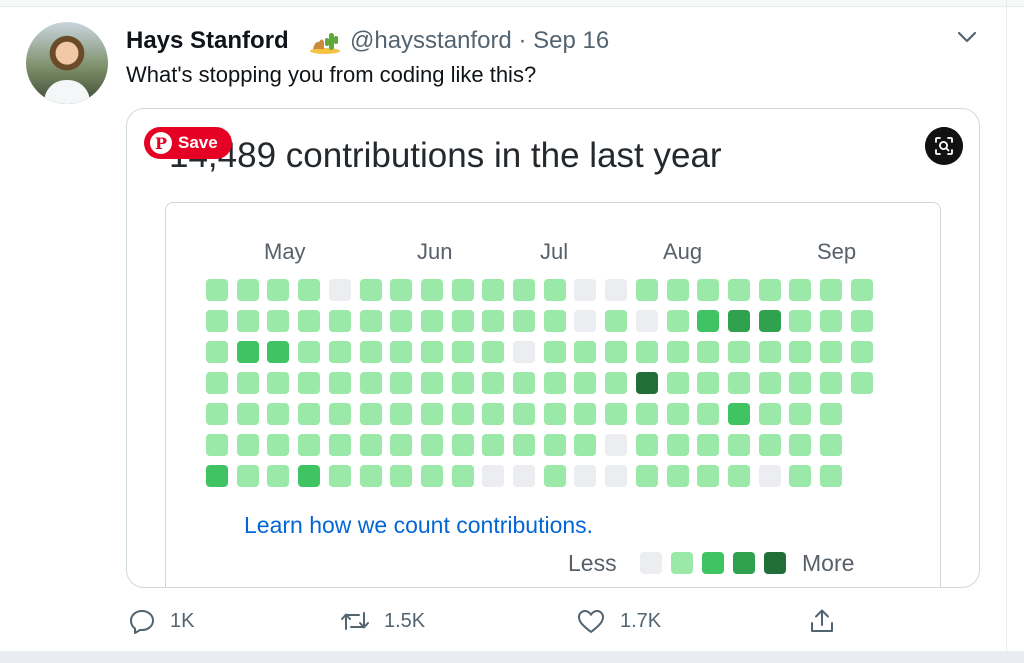 This screenshot has height=663, width=1024. I want to click on avatar, so click(67, 63).